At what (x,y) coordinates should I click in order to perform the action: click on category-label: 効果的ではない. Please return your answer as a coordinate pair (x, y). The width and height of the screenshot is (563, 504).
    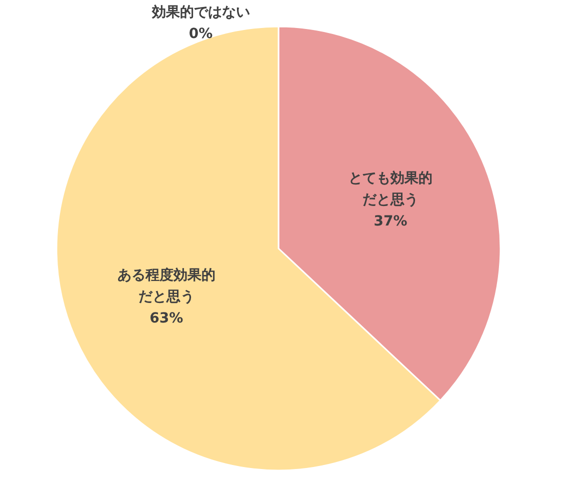
    Looking at the image, I should click on (201, 12).